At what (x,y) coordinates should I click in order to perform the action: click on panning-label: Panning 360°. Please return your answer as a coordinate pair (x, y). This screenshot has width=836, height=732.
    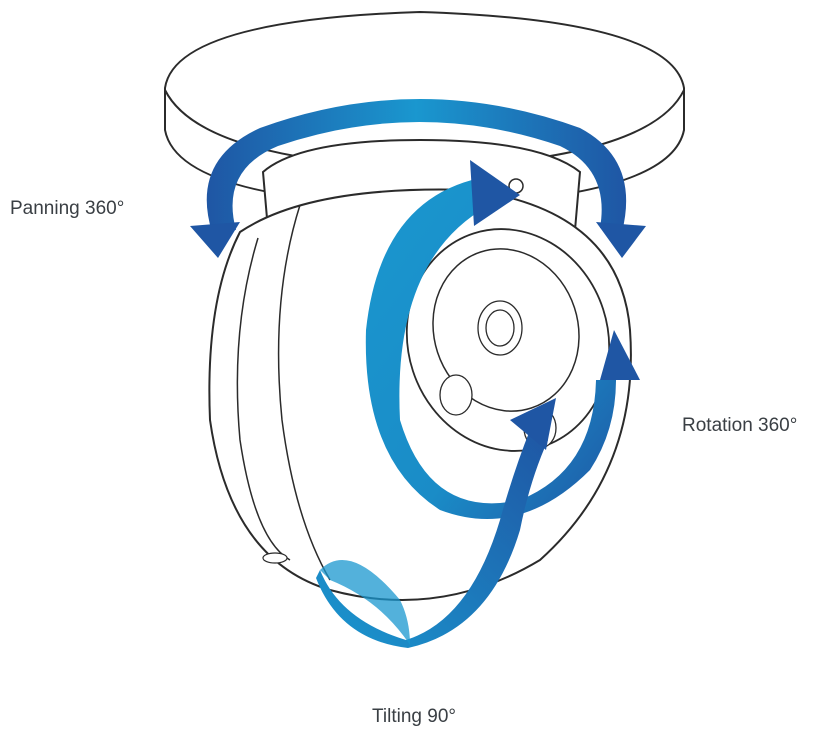
    Looking at the image, I should click on (67, 208).